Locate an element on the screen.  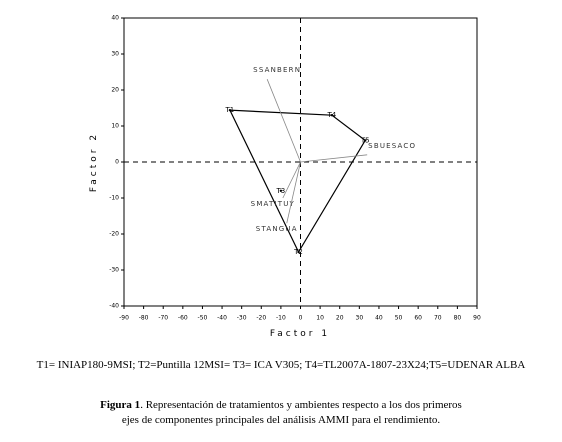
x-axis-label: Factor 1 is located at coordinates (300, 334).